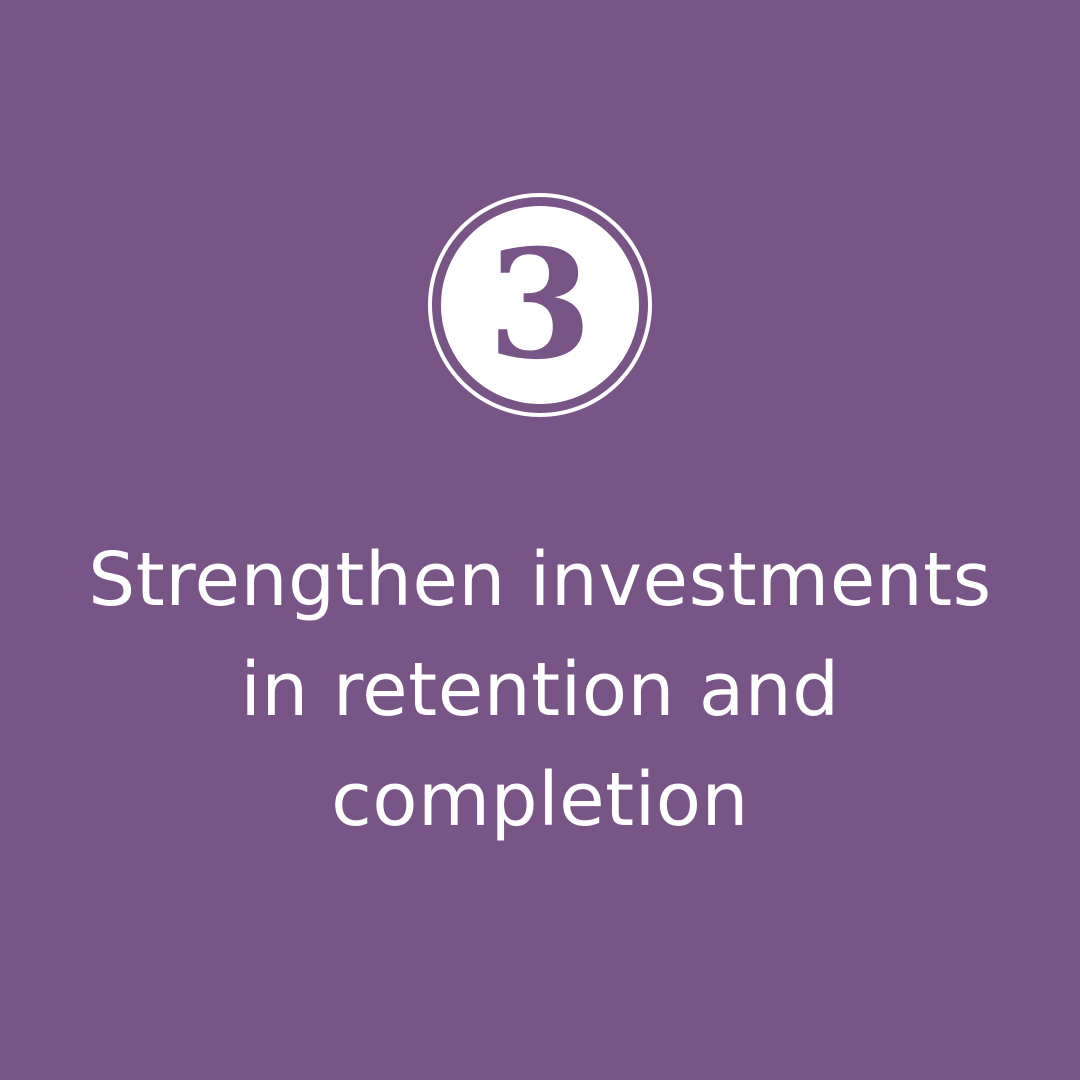 The width and height of the screenshot is (1080, 1080). Describe the element at coordinates (540, 580) in the screenshot. I see `headline-line-1: Strengthen investments` at that location.